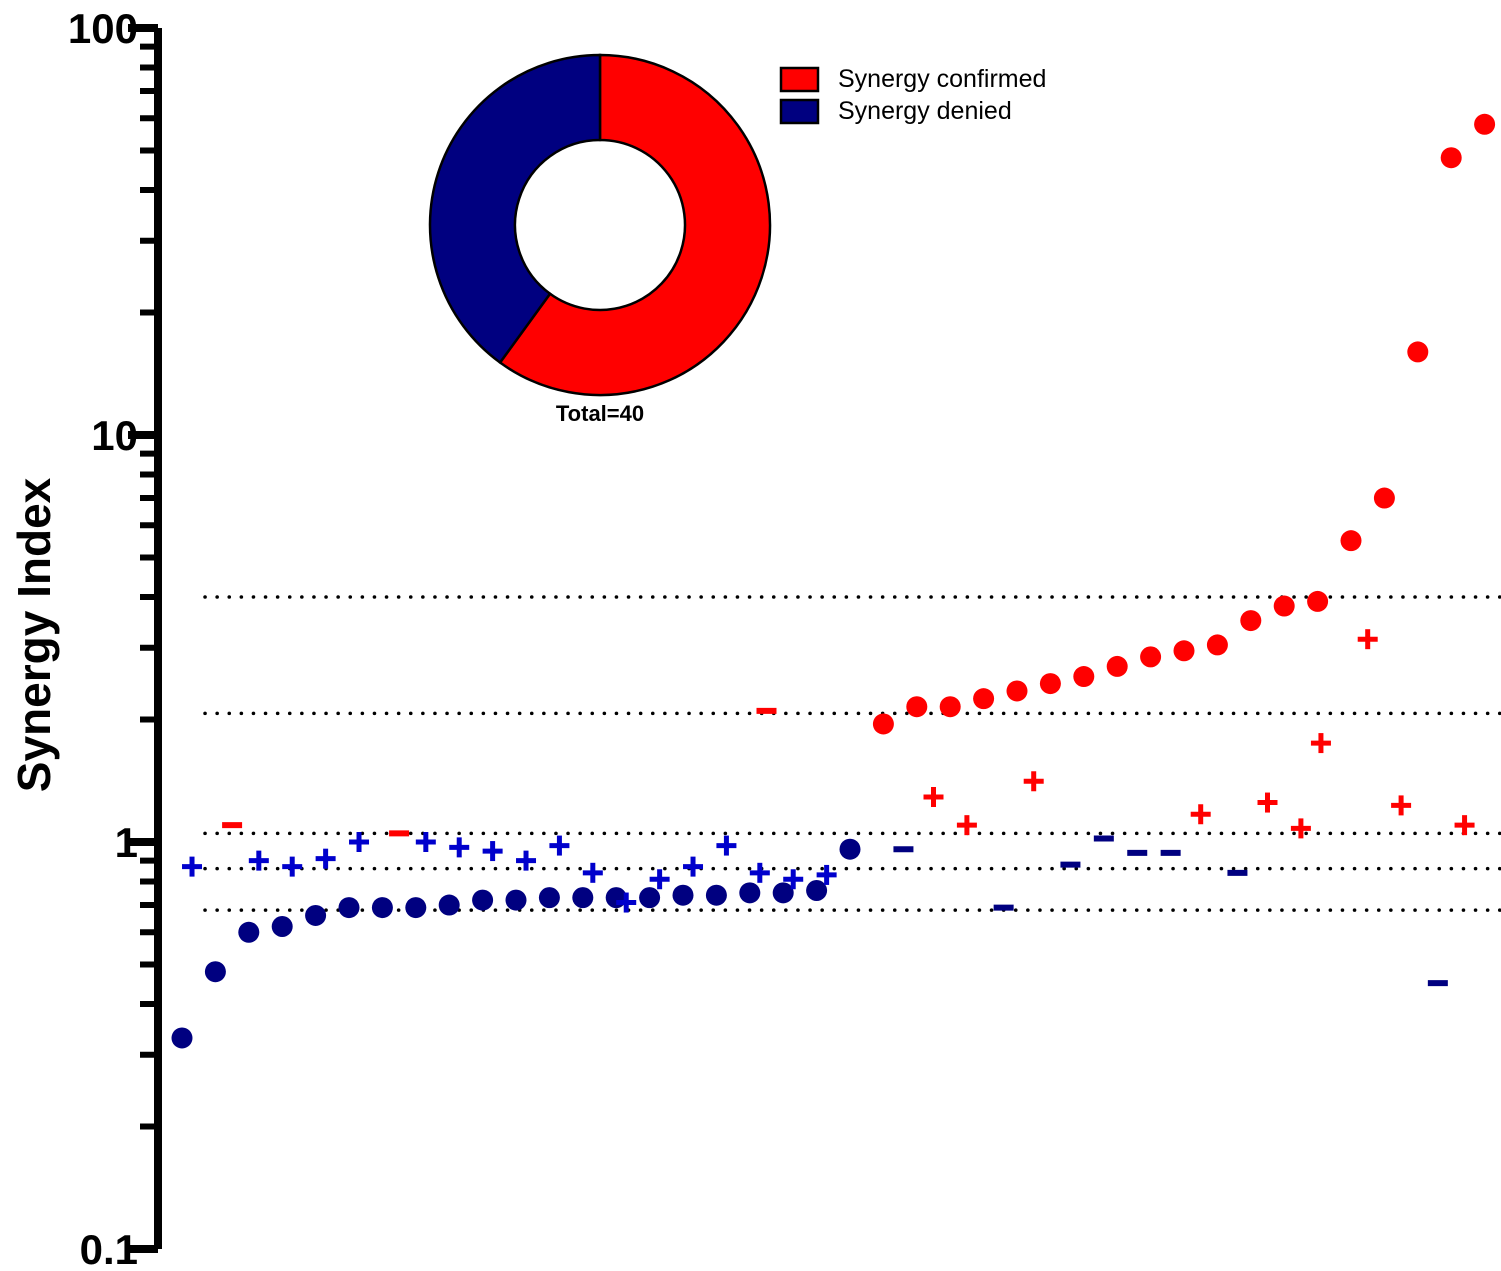 The image size is (1501, 1271). What do you see at coordinates (942, 79) in the screenshot?
I see `legend-label-confirmed: Synergy confirmed` at bounding box center [942, 79].